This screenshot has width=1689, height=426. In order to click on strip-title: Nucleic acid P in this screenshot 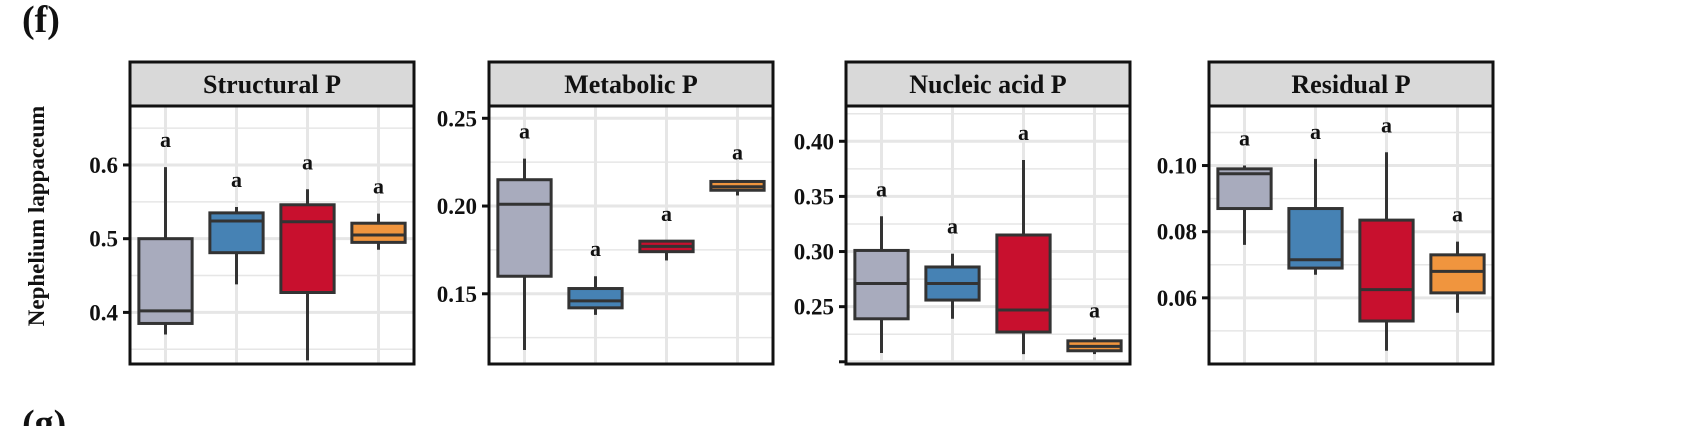, I will do `click(988, 84)`.